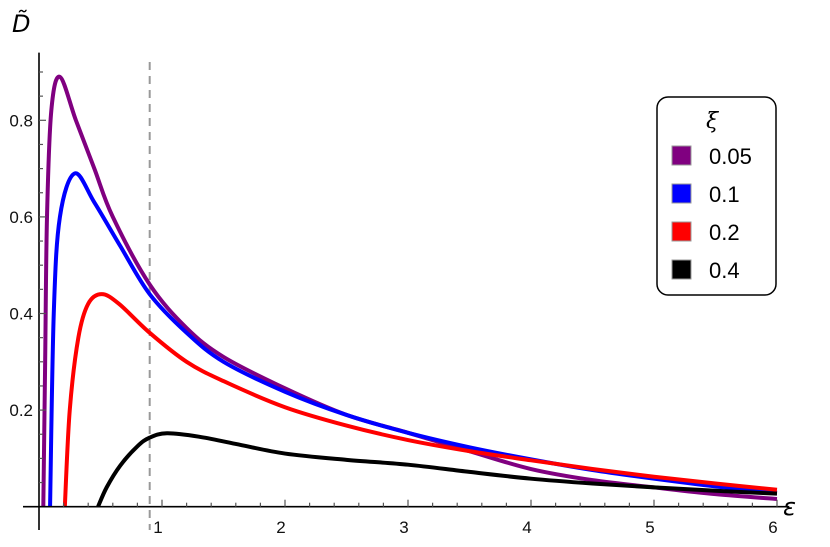  What do you see at coordinates (724, 232) in the screenshot?
I see `legend-label: 0.2` at bounding box center [724, 232].